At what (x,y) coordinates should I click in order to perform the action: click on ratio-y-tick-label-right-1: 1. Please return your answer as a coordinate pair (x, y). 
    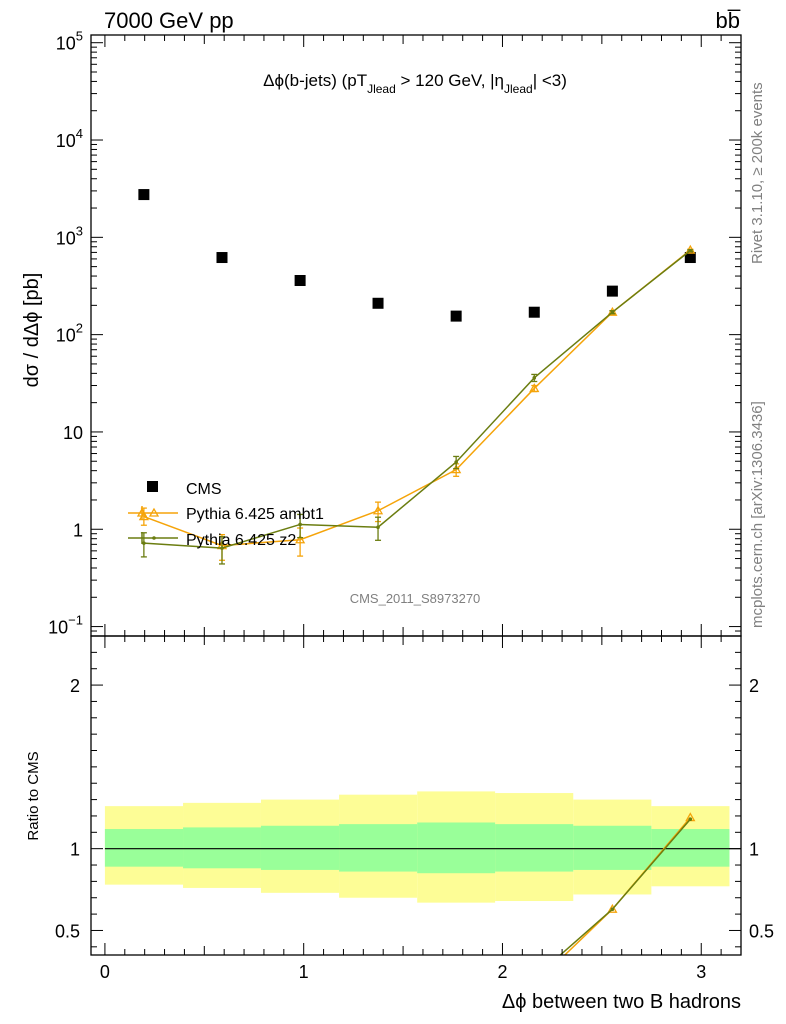
    Looking at the image, I should click on (754, 850).